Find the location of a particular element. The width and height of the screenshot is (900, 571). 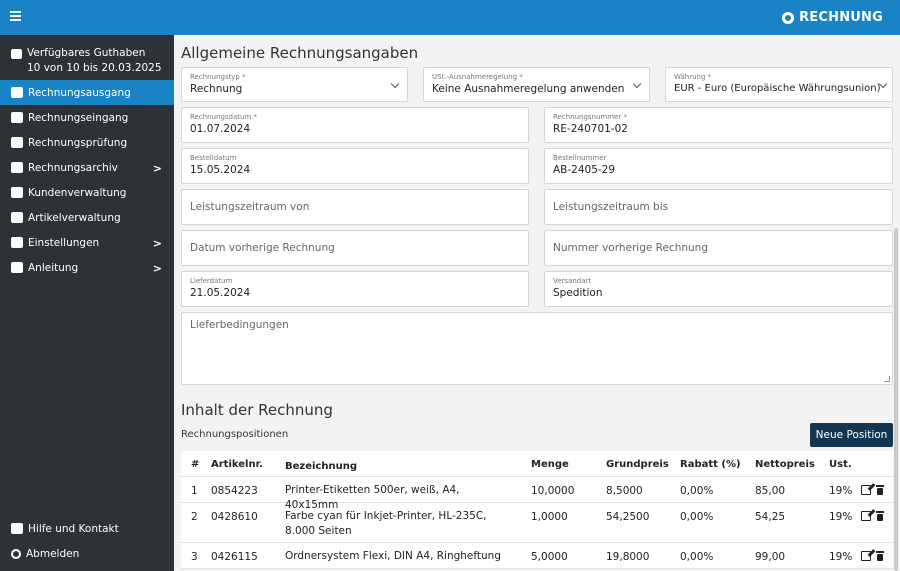

cell: 5,0000 is located at coordinates (549, 557).